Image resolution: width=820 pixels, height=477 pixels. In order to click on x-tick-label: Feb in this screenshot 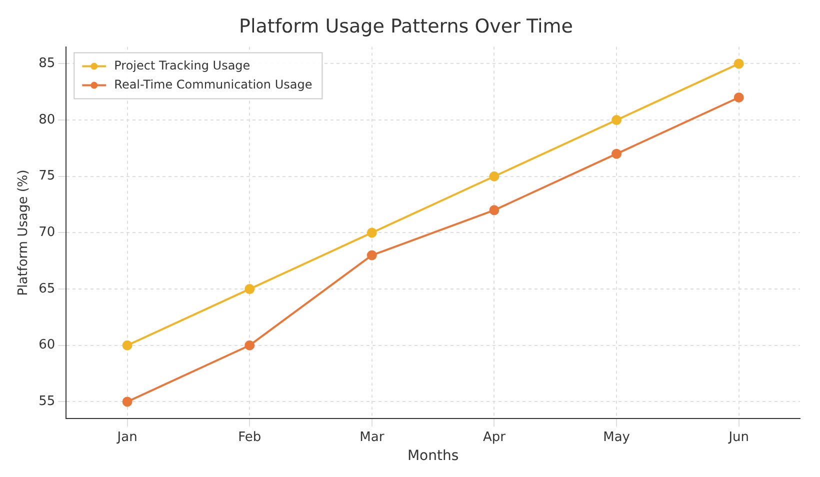, I will do `click(250, 437)`.